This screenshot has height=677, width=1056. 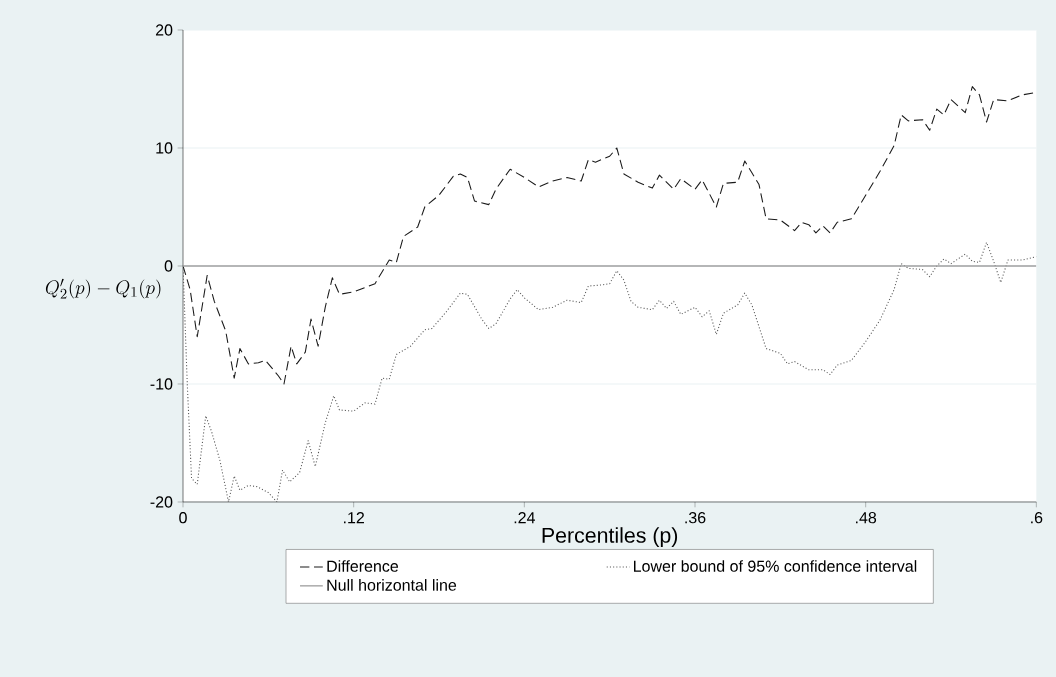 What do you see at coordinates (164, 30) in the screenshot?
I see `y-tick-label: 20` at bounding box center [164, 30].